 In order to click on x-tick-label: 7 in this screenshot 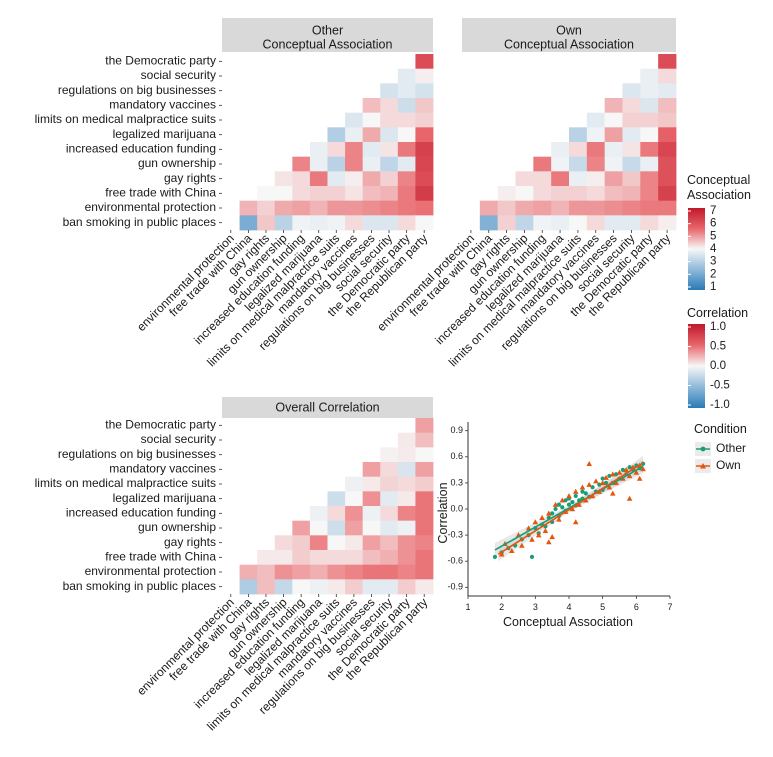, I will do `click(669, 607)`.